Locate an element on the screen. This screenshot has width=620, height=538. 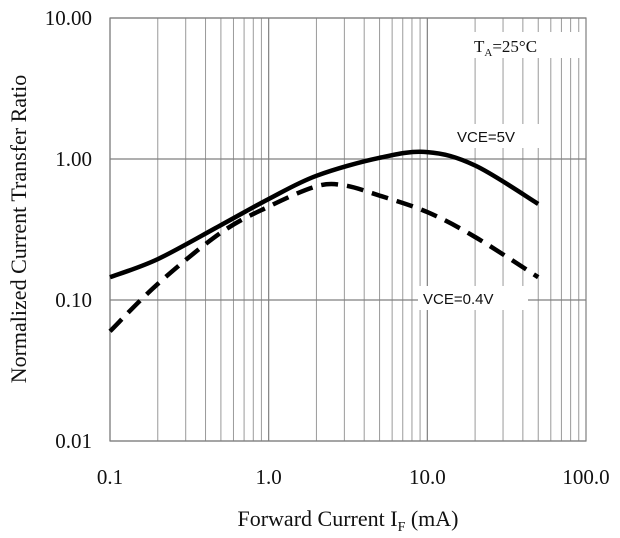
y-tick-label: 1.00 is located at coordinates (73, 159).